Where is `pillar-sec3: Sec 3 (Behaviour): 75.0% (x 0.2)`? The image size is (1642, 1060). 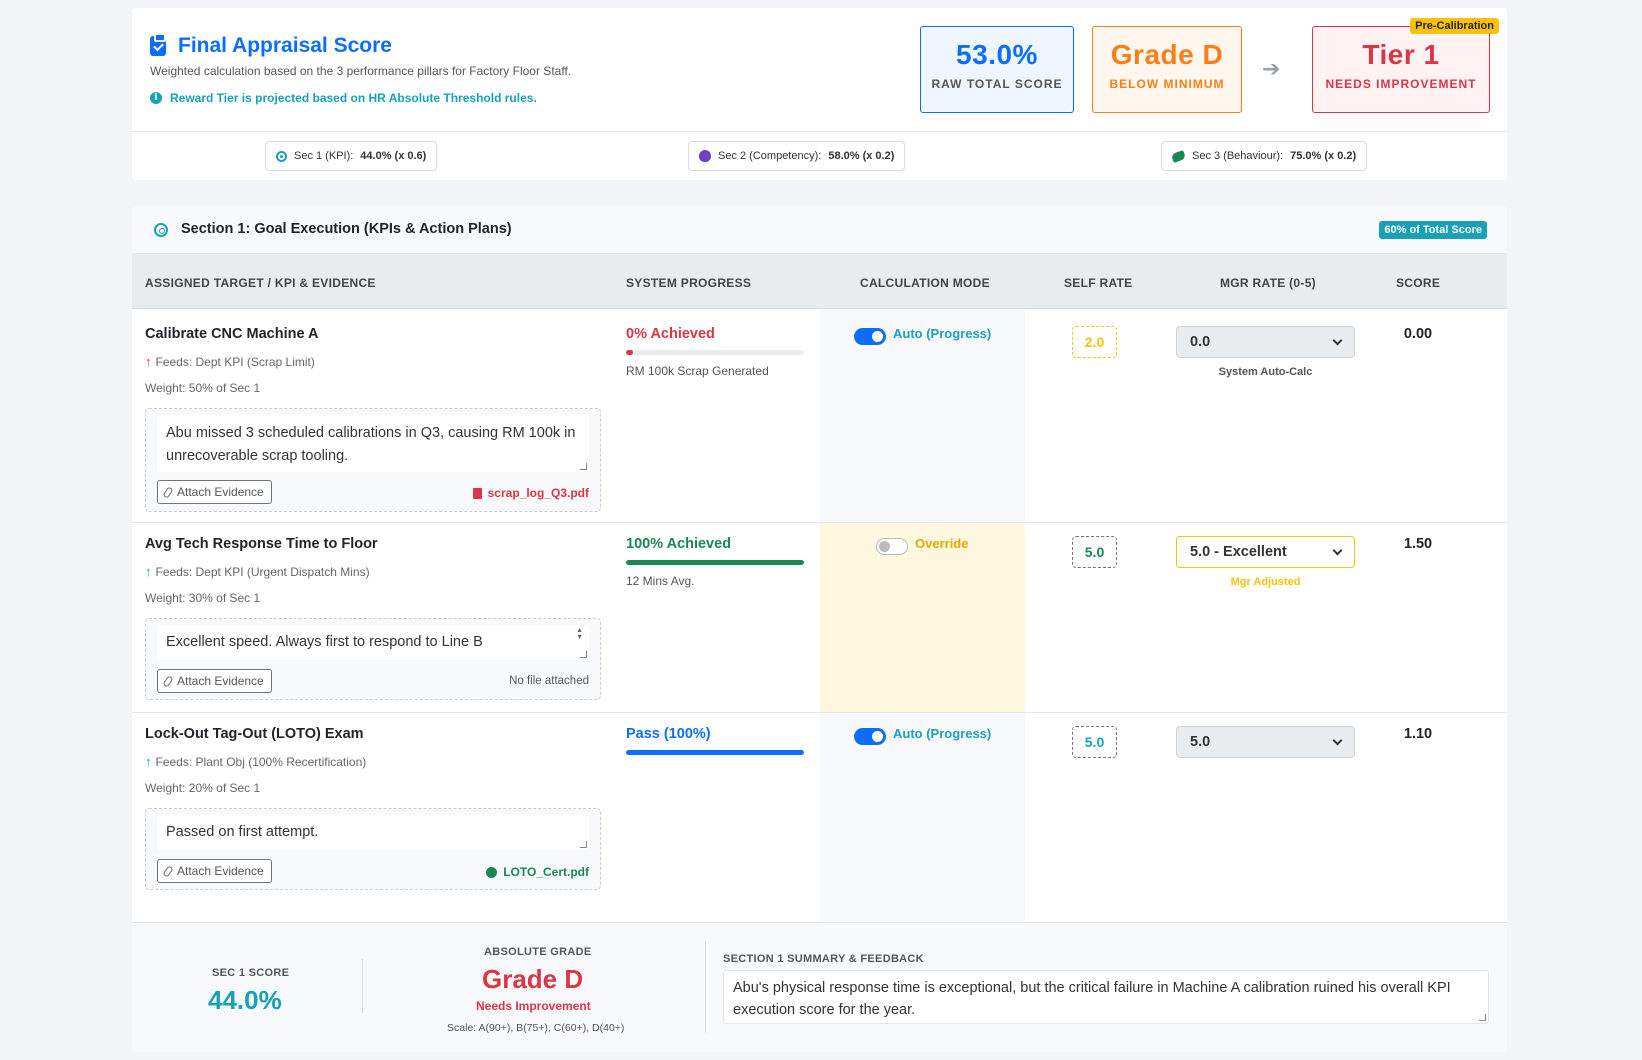 pillar-sec3: Sec 3 (Behaviour): 75.0% (x 0.2) is located at coordinates (1264, 156).